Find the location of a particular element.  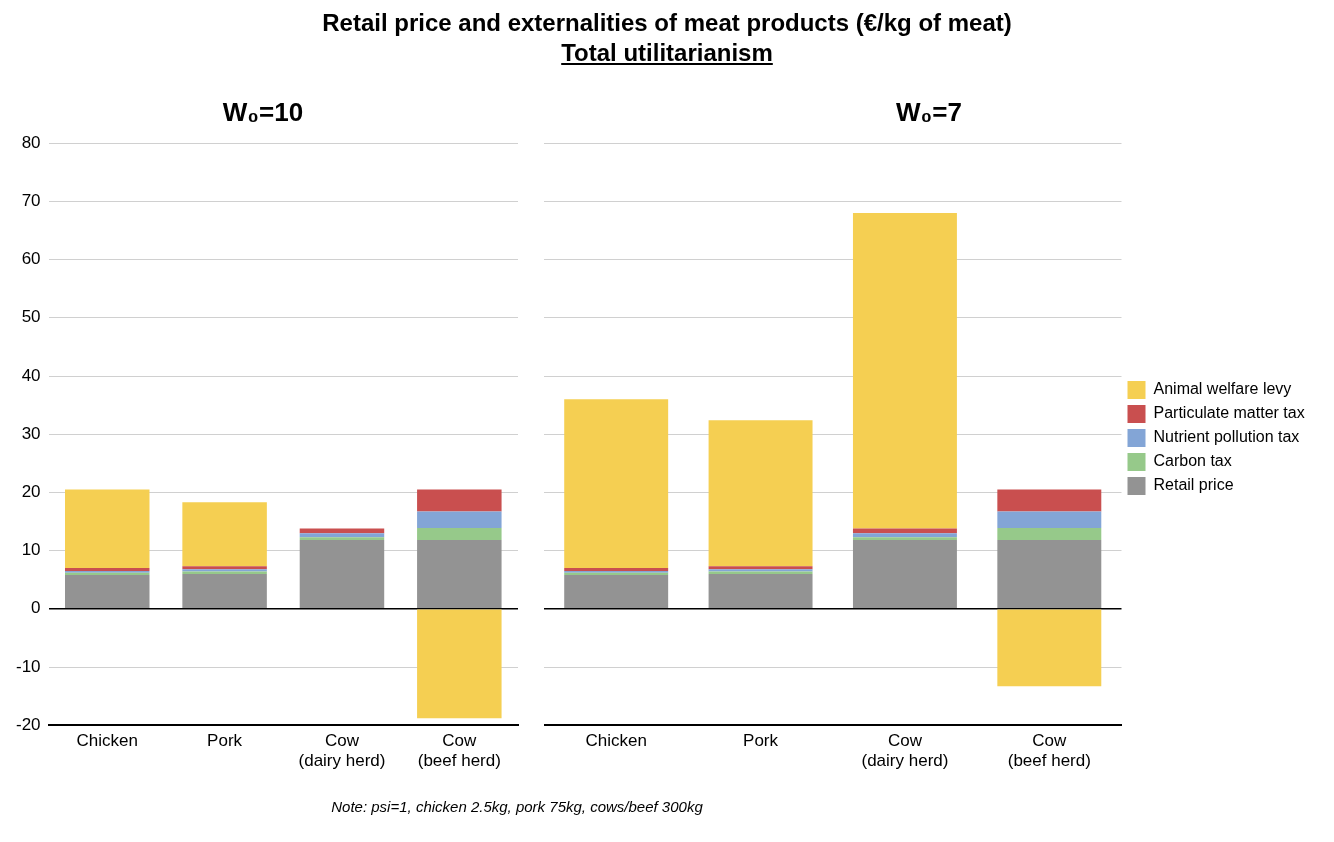

y-tick-label: -10 is located at coordinates (28, 666).